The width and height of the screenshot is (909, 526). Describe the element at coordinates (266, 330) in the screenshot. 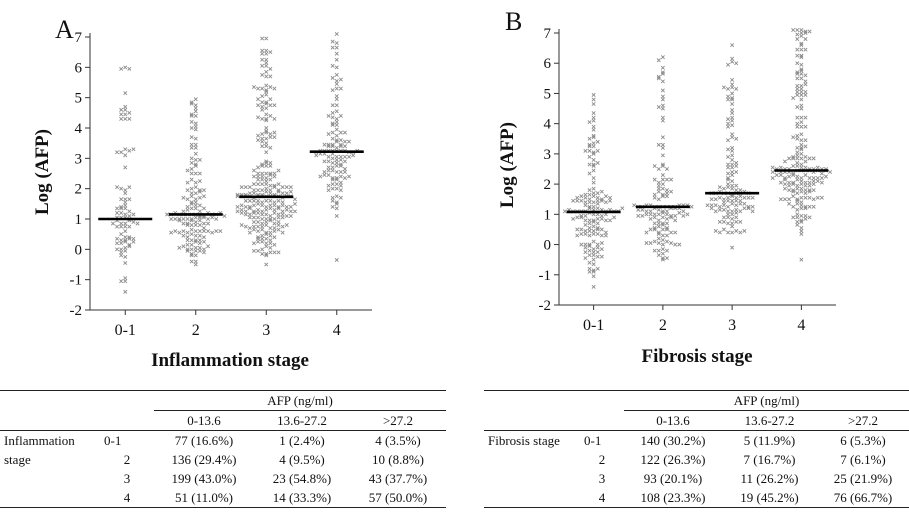

I see `x-tick-label: 3` at that location.